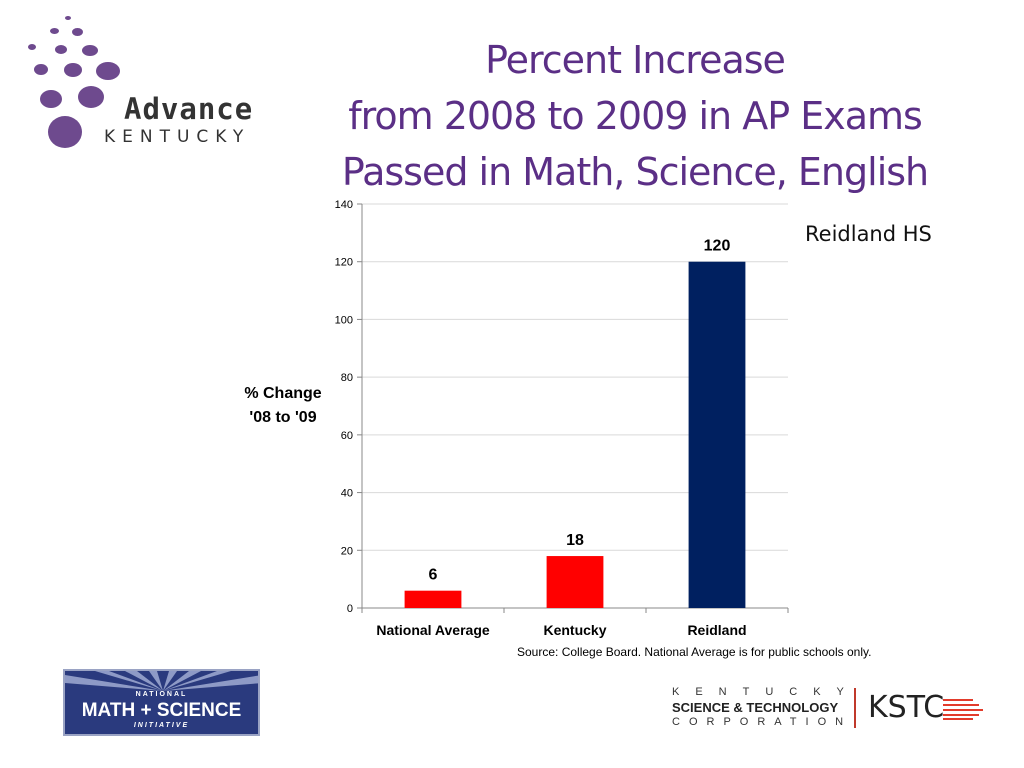 The image size is (1024, 768). What do you see at coordinates (344, 263) in the screenshot?
I see `y-tick-label: 120` at bounding box center [344, 263].